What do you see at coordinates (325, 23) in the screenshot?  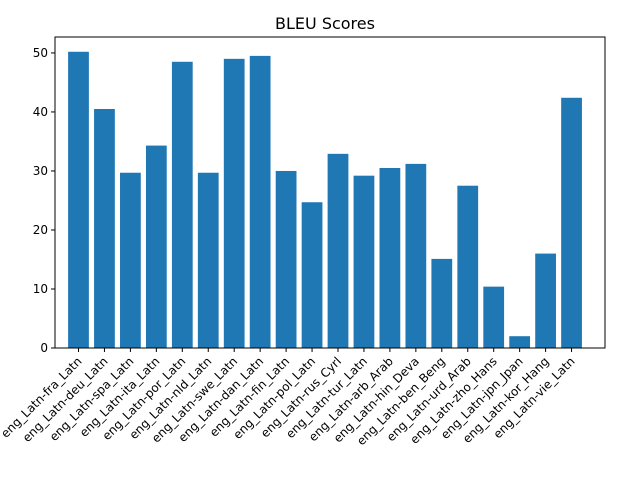 I see `chart-title: BLEU Scores` at bounding box center [325, 23].